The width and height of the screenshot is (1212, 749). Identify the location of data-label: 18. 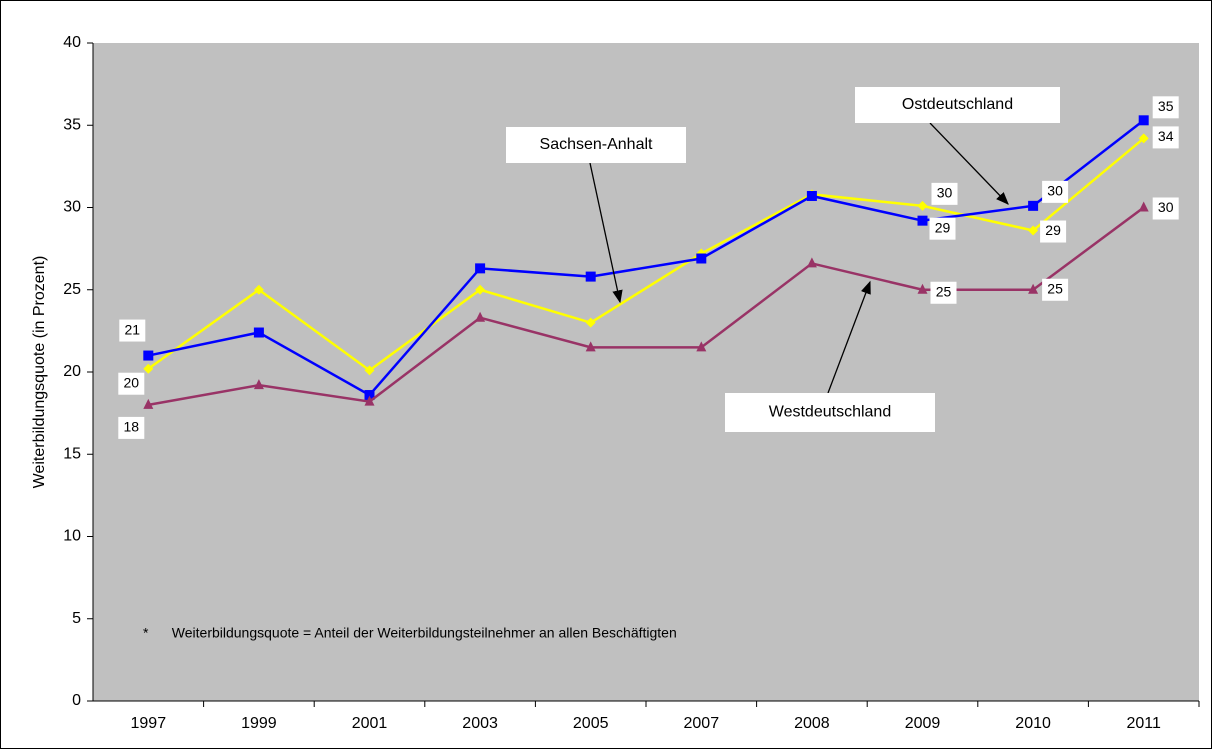
(132, 427).